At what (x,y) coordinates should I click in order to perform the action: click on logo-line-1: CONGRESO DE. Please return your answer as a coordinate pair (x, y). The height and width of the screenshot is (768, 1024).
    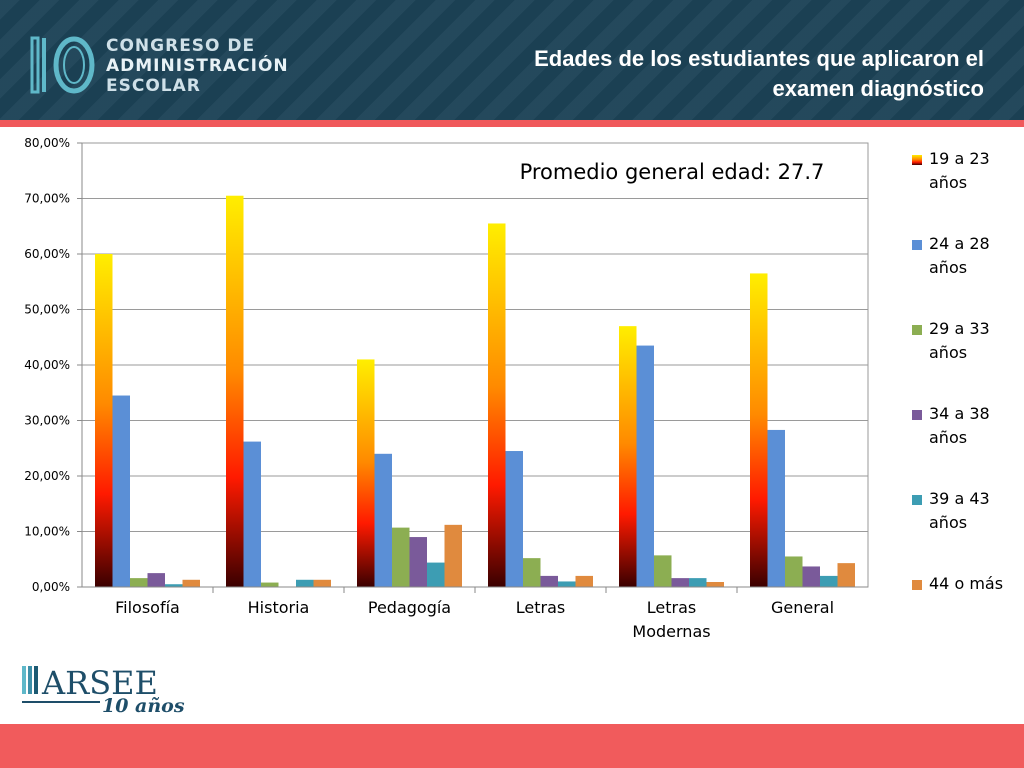
    Looking at the image, I should click on (181, 46).